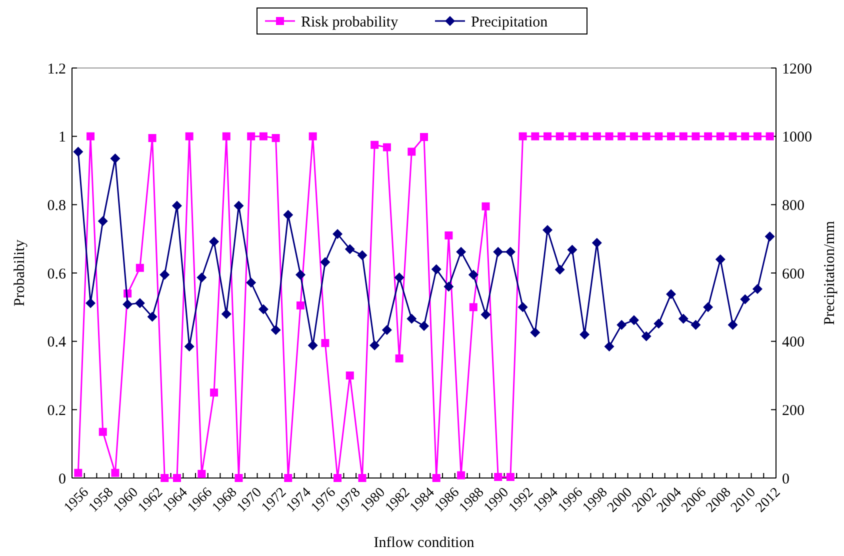  What do you see at coordinates (793, 274) in the screenshot?
I see `y2-tick-label: 600` at bounding box center [793, 274].